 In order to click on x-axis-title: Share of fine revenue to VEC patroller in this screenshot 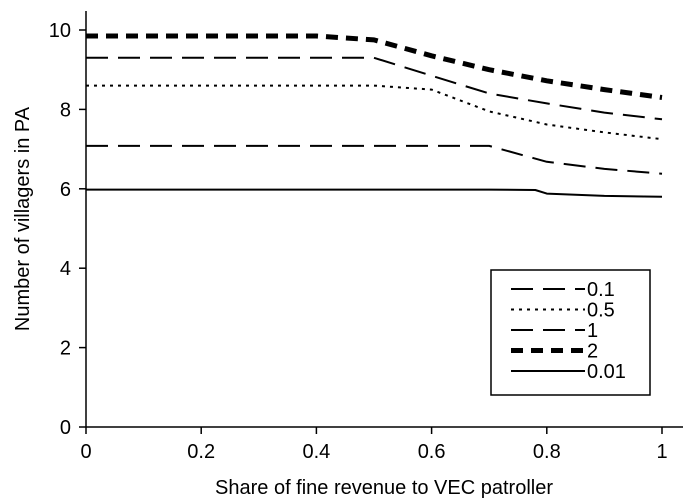, I will do `click(384, 488)`.